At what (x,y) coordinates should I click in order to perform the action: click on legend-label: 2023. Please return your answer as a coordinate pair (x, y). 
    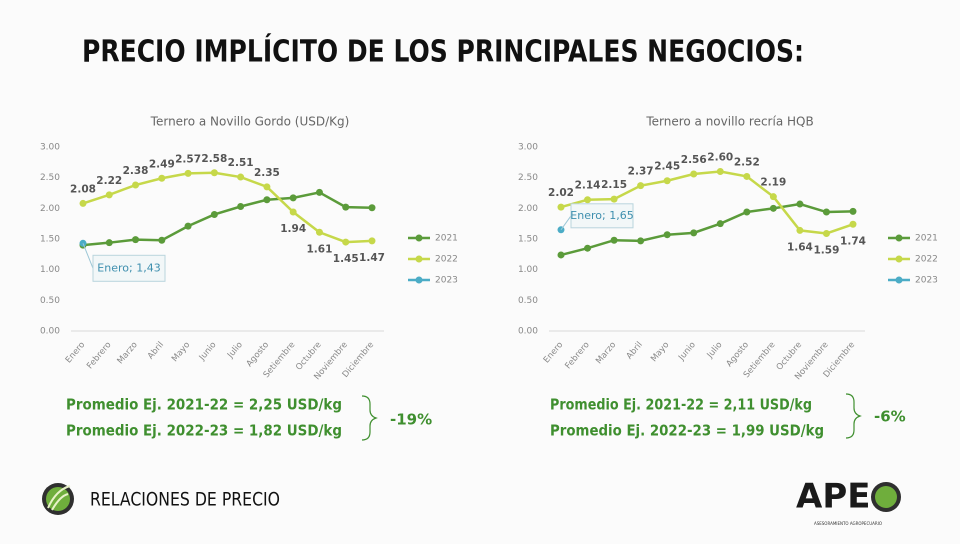
    Looking at the image, I should click on (446, 281).